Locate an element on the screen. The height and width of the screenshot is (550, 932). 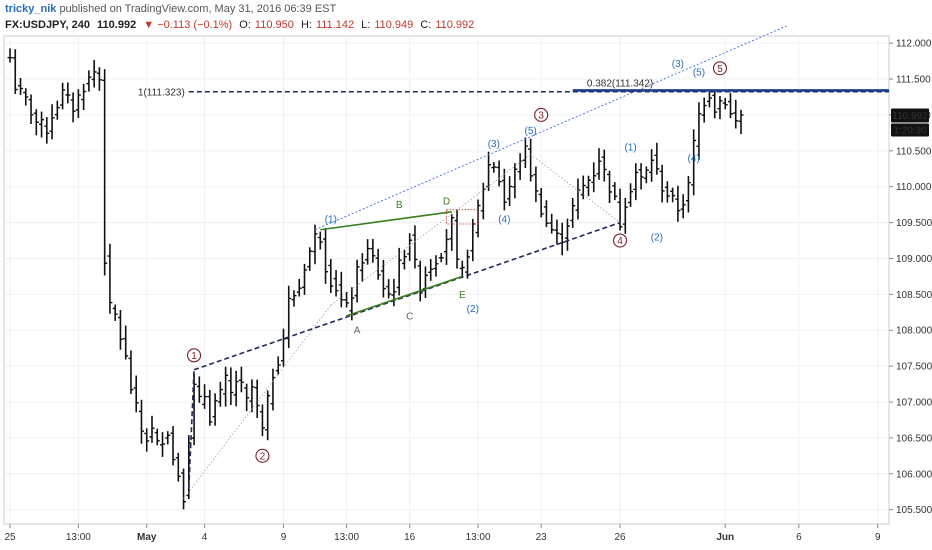
channel-lower-line is located at coordinates (407, 296).